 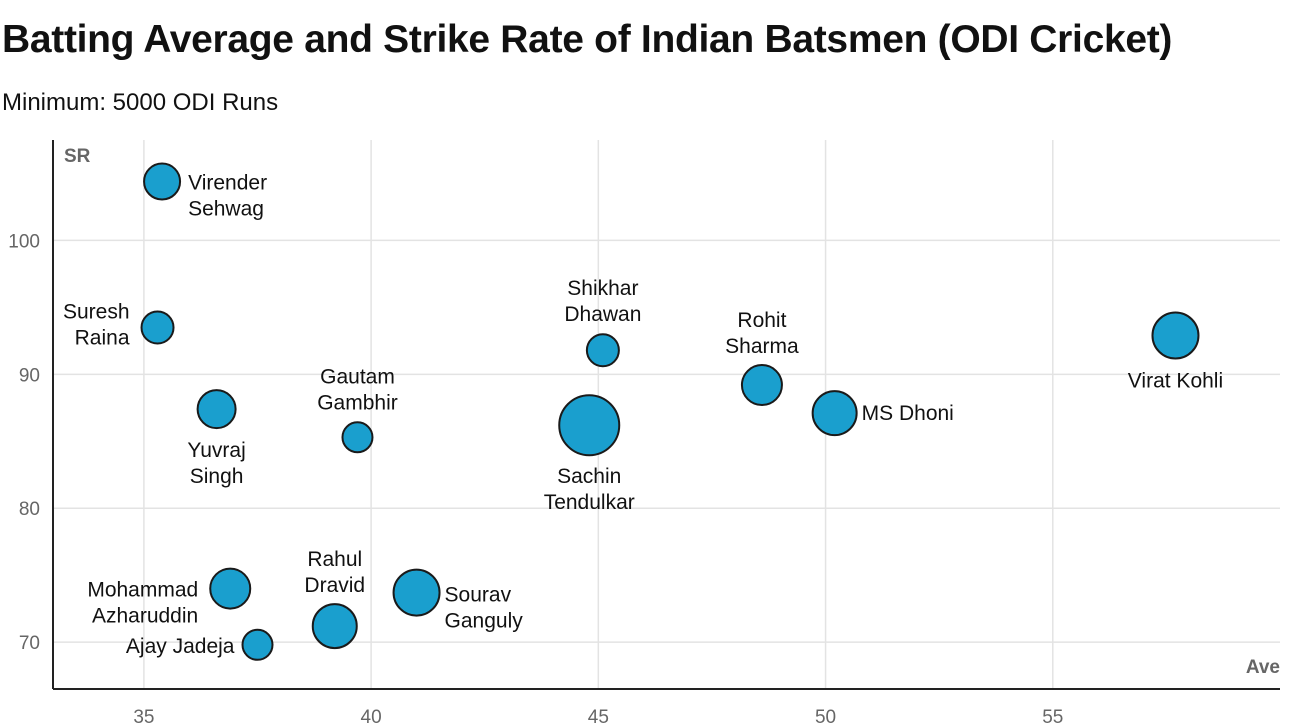 I want to click on chart-subtitle: Minimum: 5000 ODI Runs, so click(x=140, y=102).